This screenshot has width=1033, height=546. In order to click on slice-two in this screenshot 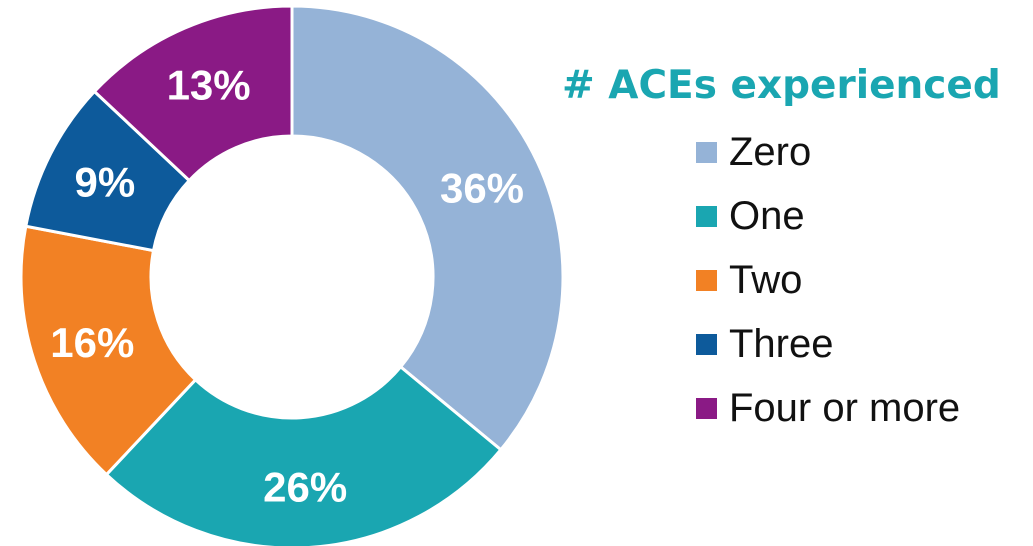, I will do `click(108, 350)`.